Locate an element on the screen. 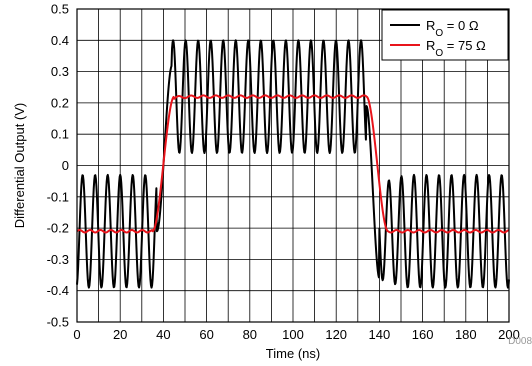 Image resolution: width=532 pixels, height=366 pixels. x-tick-label: 80 is located at coordinates (250, 334).